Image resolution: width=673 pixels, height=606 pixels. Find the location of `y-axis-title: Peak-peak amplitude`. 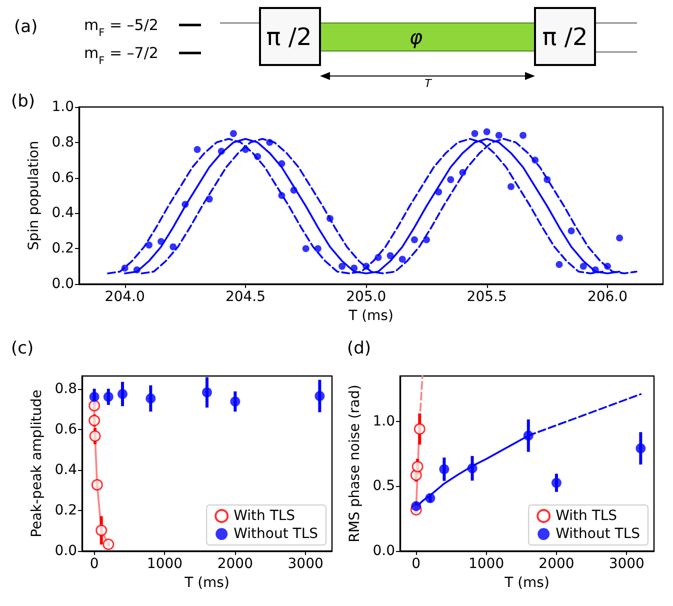

y-axis-title: Peak-peak amplitude is located at coordinates (36, 464).